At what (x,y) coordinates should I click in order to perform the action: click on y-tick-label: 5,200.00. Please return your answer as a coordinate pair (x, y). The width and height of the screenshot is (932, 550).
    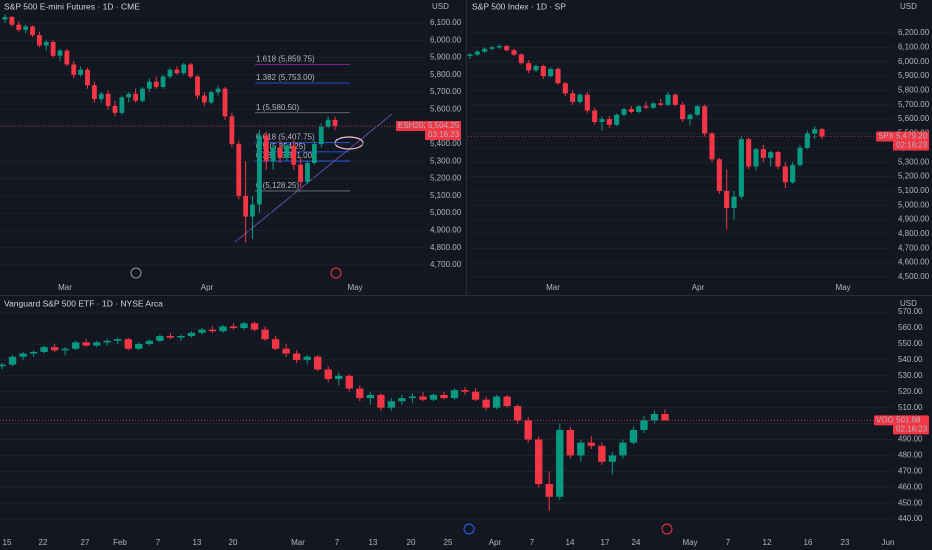
    Looking at the image, I should click on (446, 178).